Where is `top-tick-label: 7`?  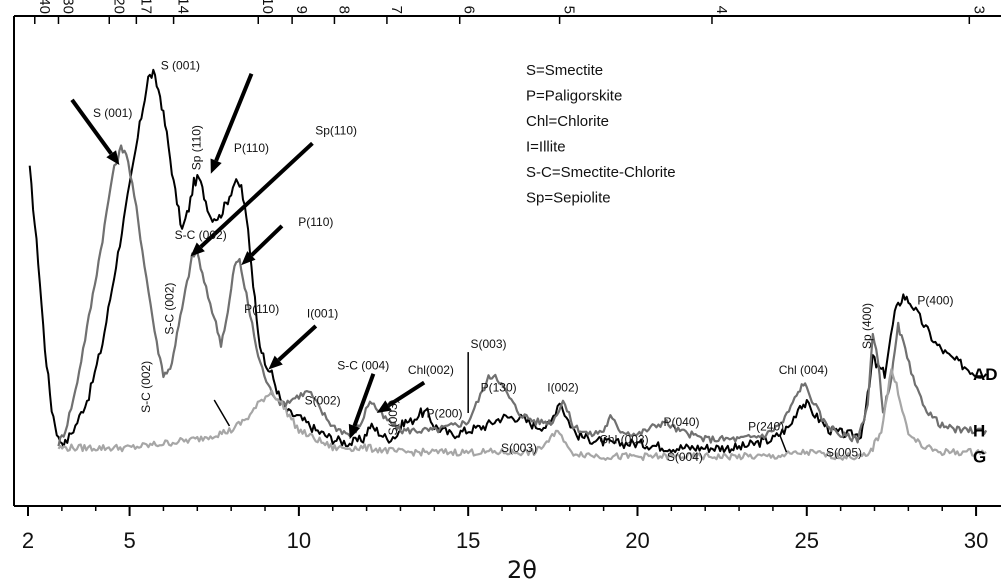
top-tick-label: 7 is located at coordinates (396, 10).